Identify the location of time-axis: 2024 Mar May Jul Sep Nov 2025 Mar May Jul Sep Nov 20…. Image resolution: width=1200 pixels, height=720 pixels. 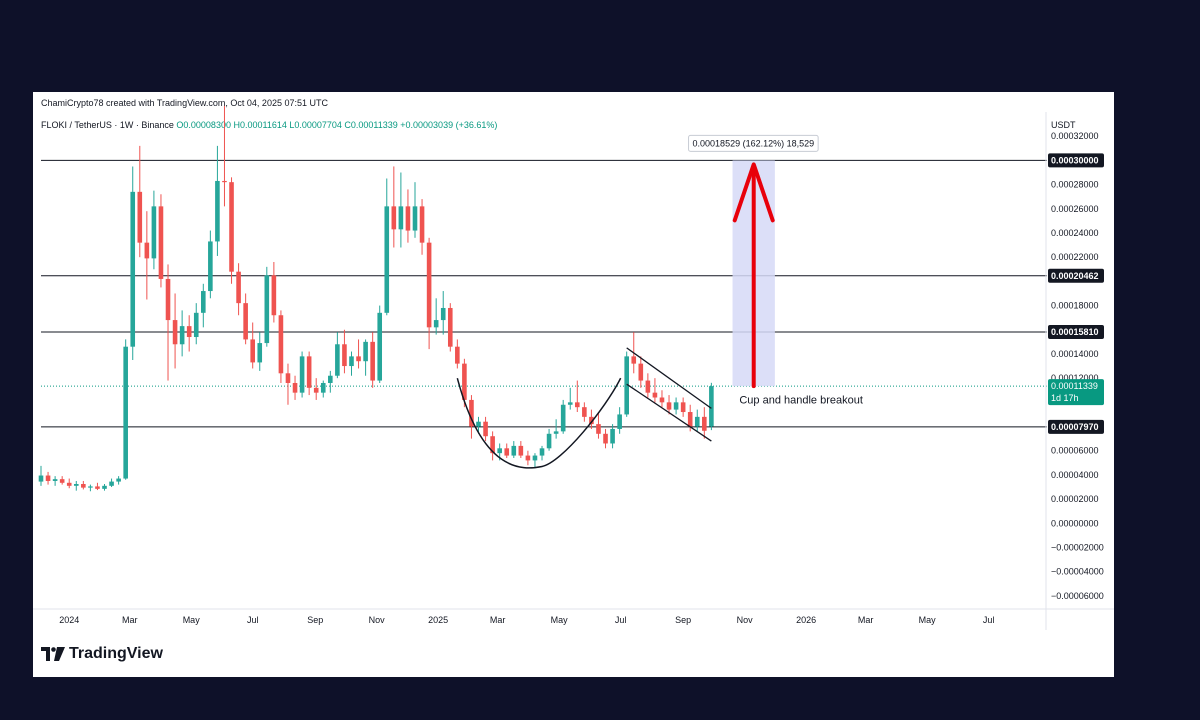
(526, 620).